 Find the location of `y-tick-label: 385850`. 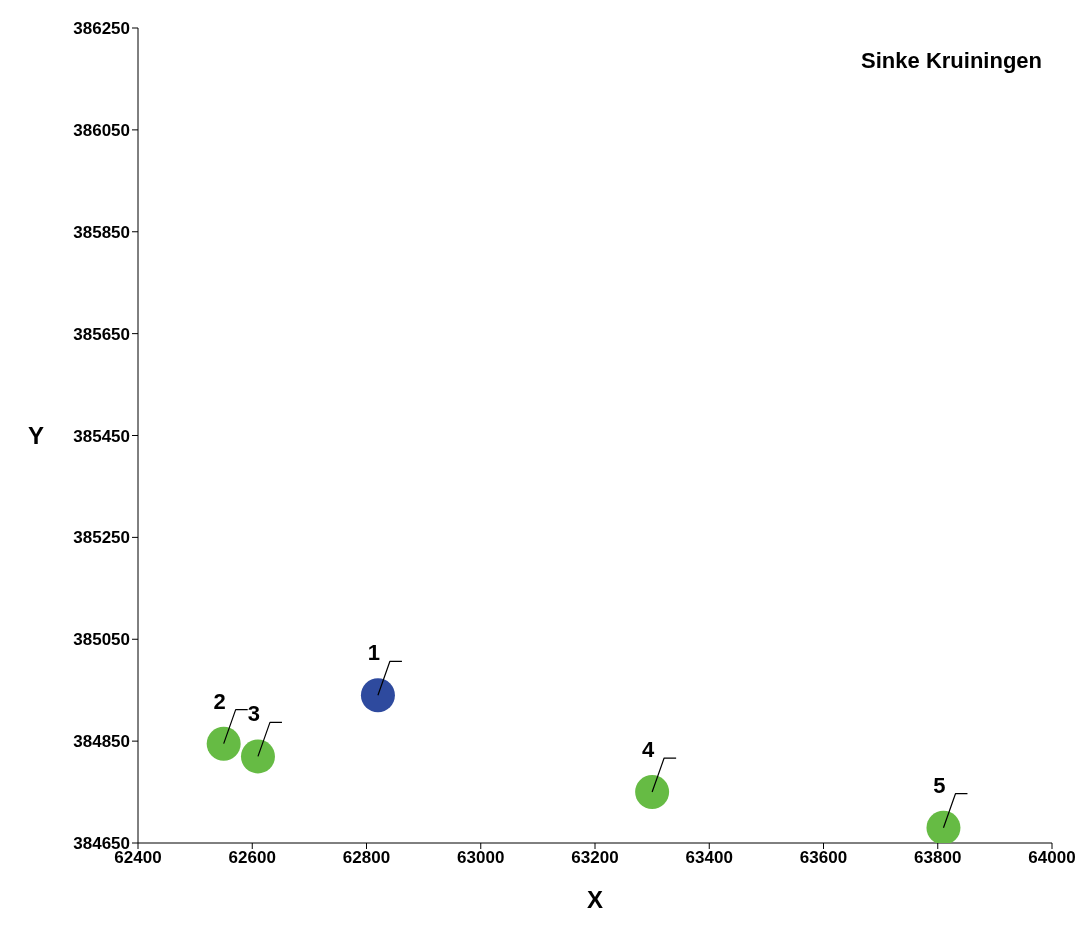

y-tick-label: 385850 is located at coordinates (101, 232).